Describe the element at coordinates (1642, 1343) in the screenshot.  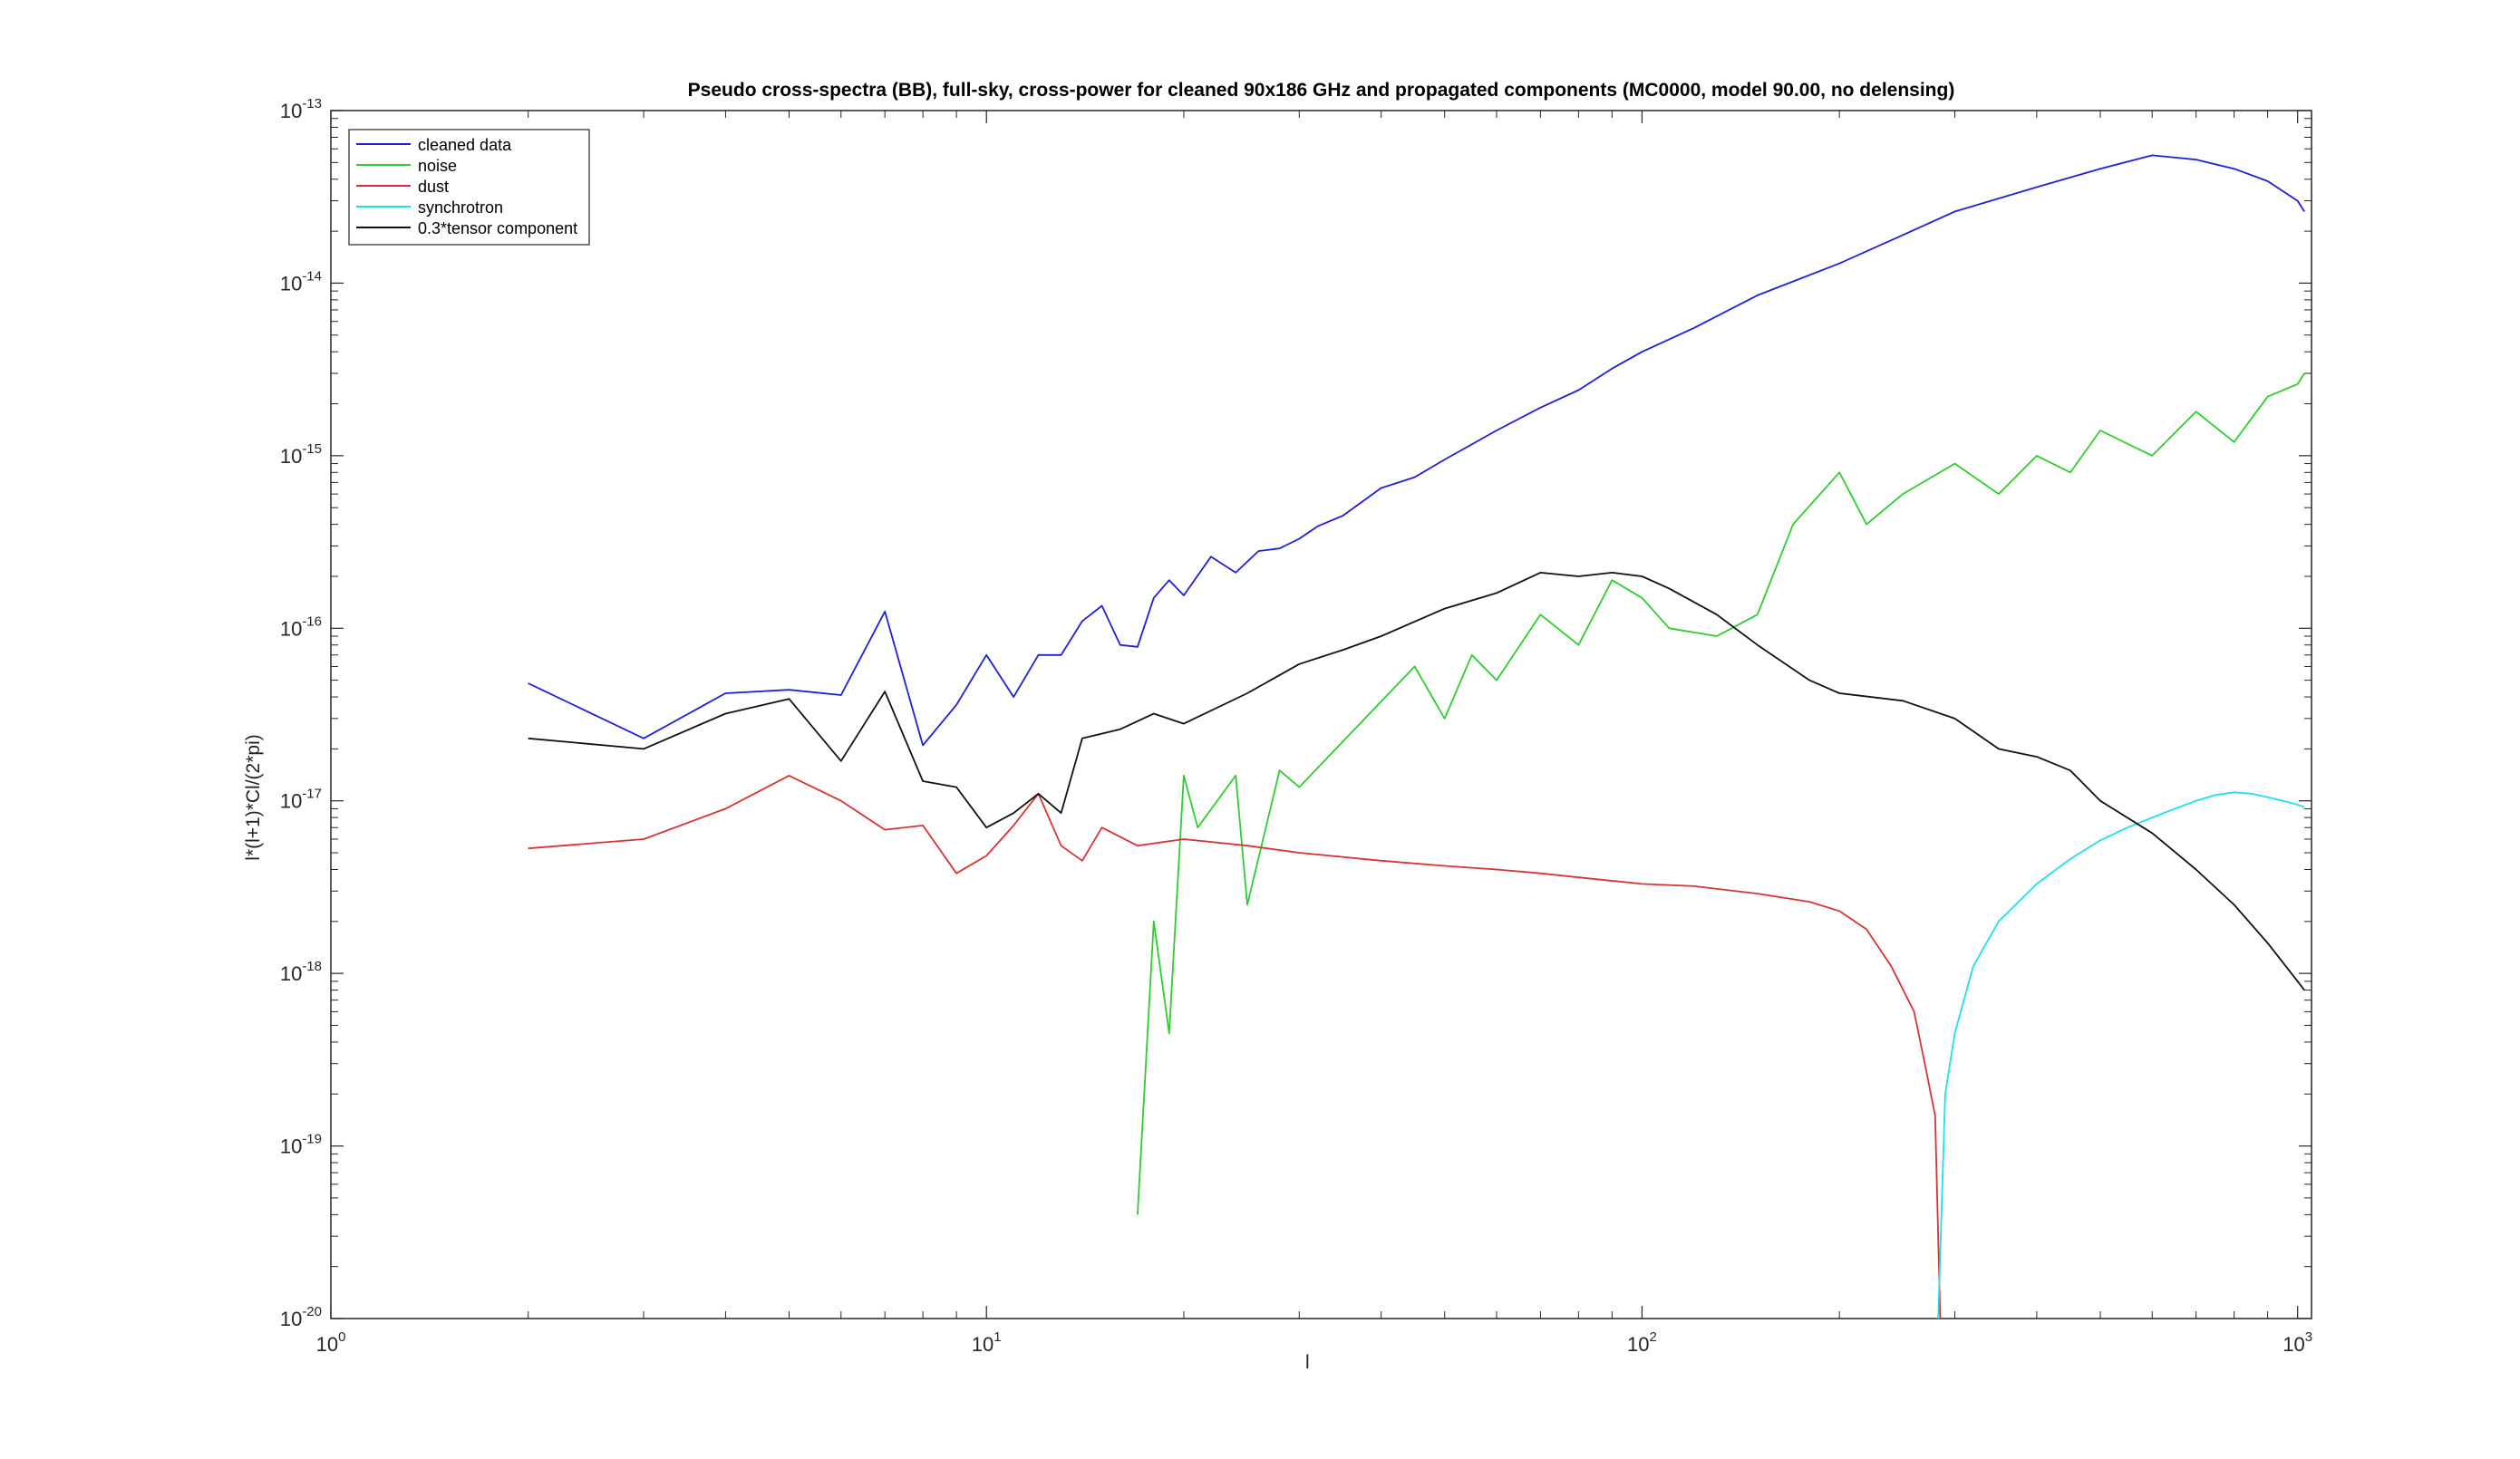
I see `x-tick-label: 10²` at that location.